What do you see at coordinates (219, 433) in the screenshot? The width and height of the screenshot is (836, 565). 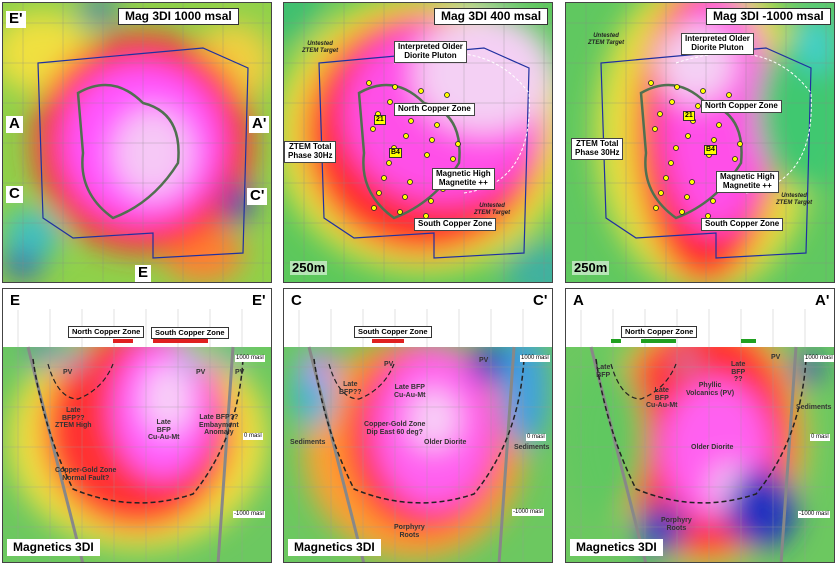 I see `label-line: Anomaly` at bounding box center [219, 433].